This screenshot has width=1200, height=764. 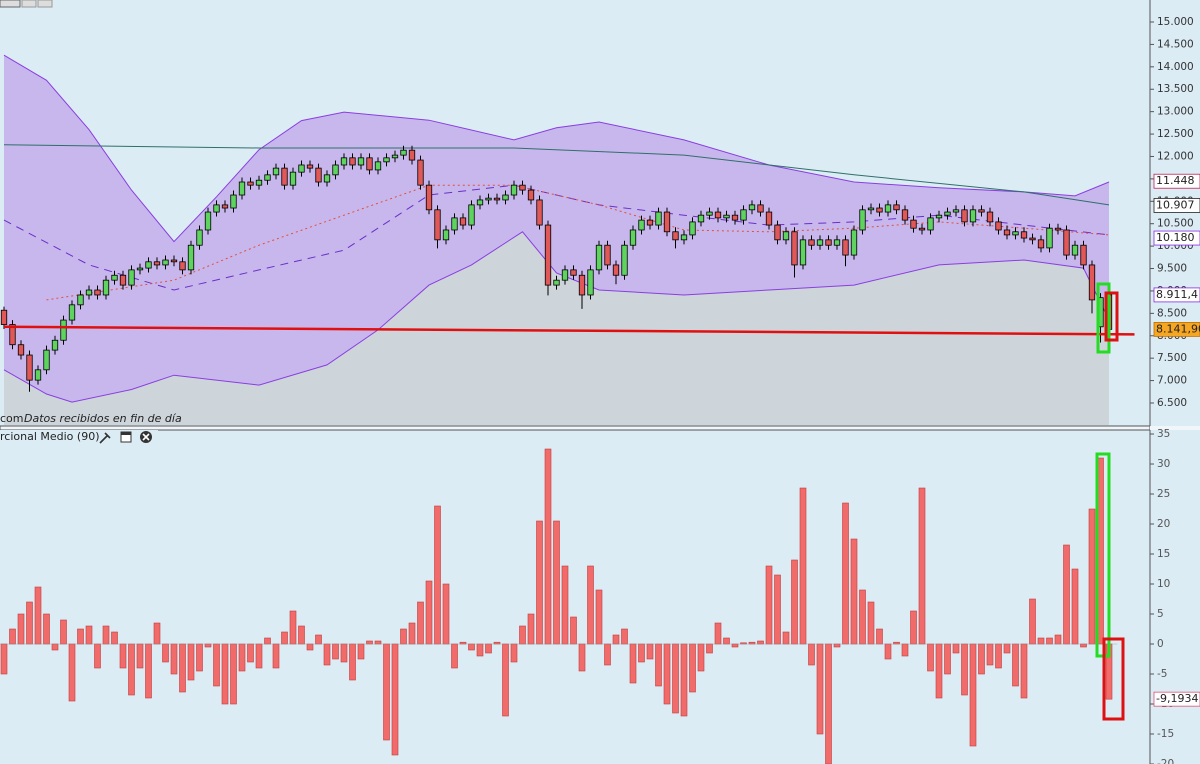 What do you see at coordinates (1175, 22) in the screenshot?
I see `y-tick-label: 15.000` at bounding box center [1175, 22].